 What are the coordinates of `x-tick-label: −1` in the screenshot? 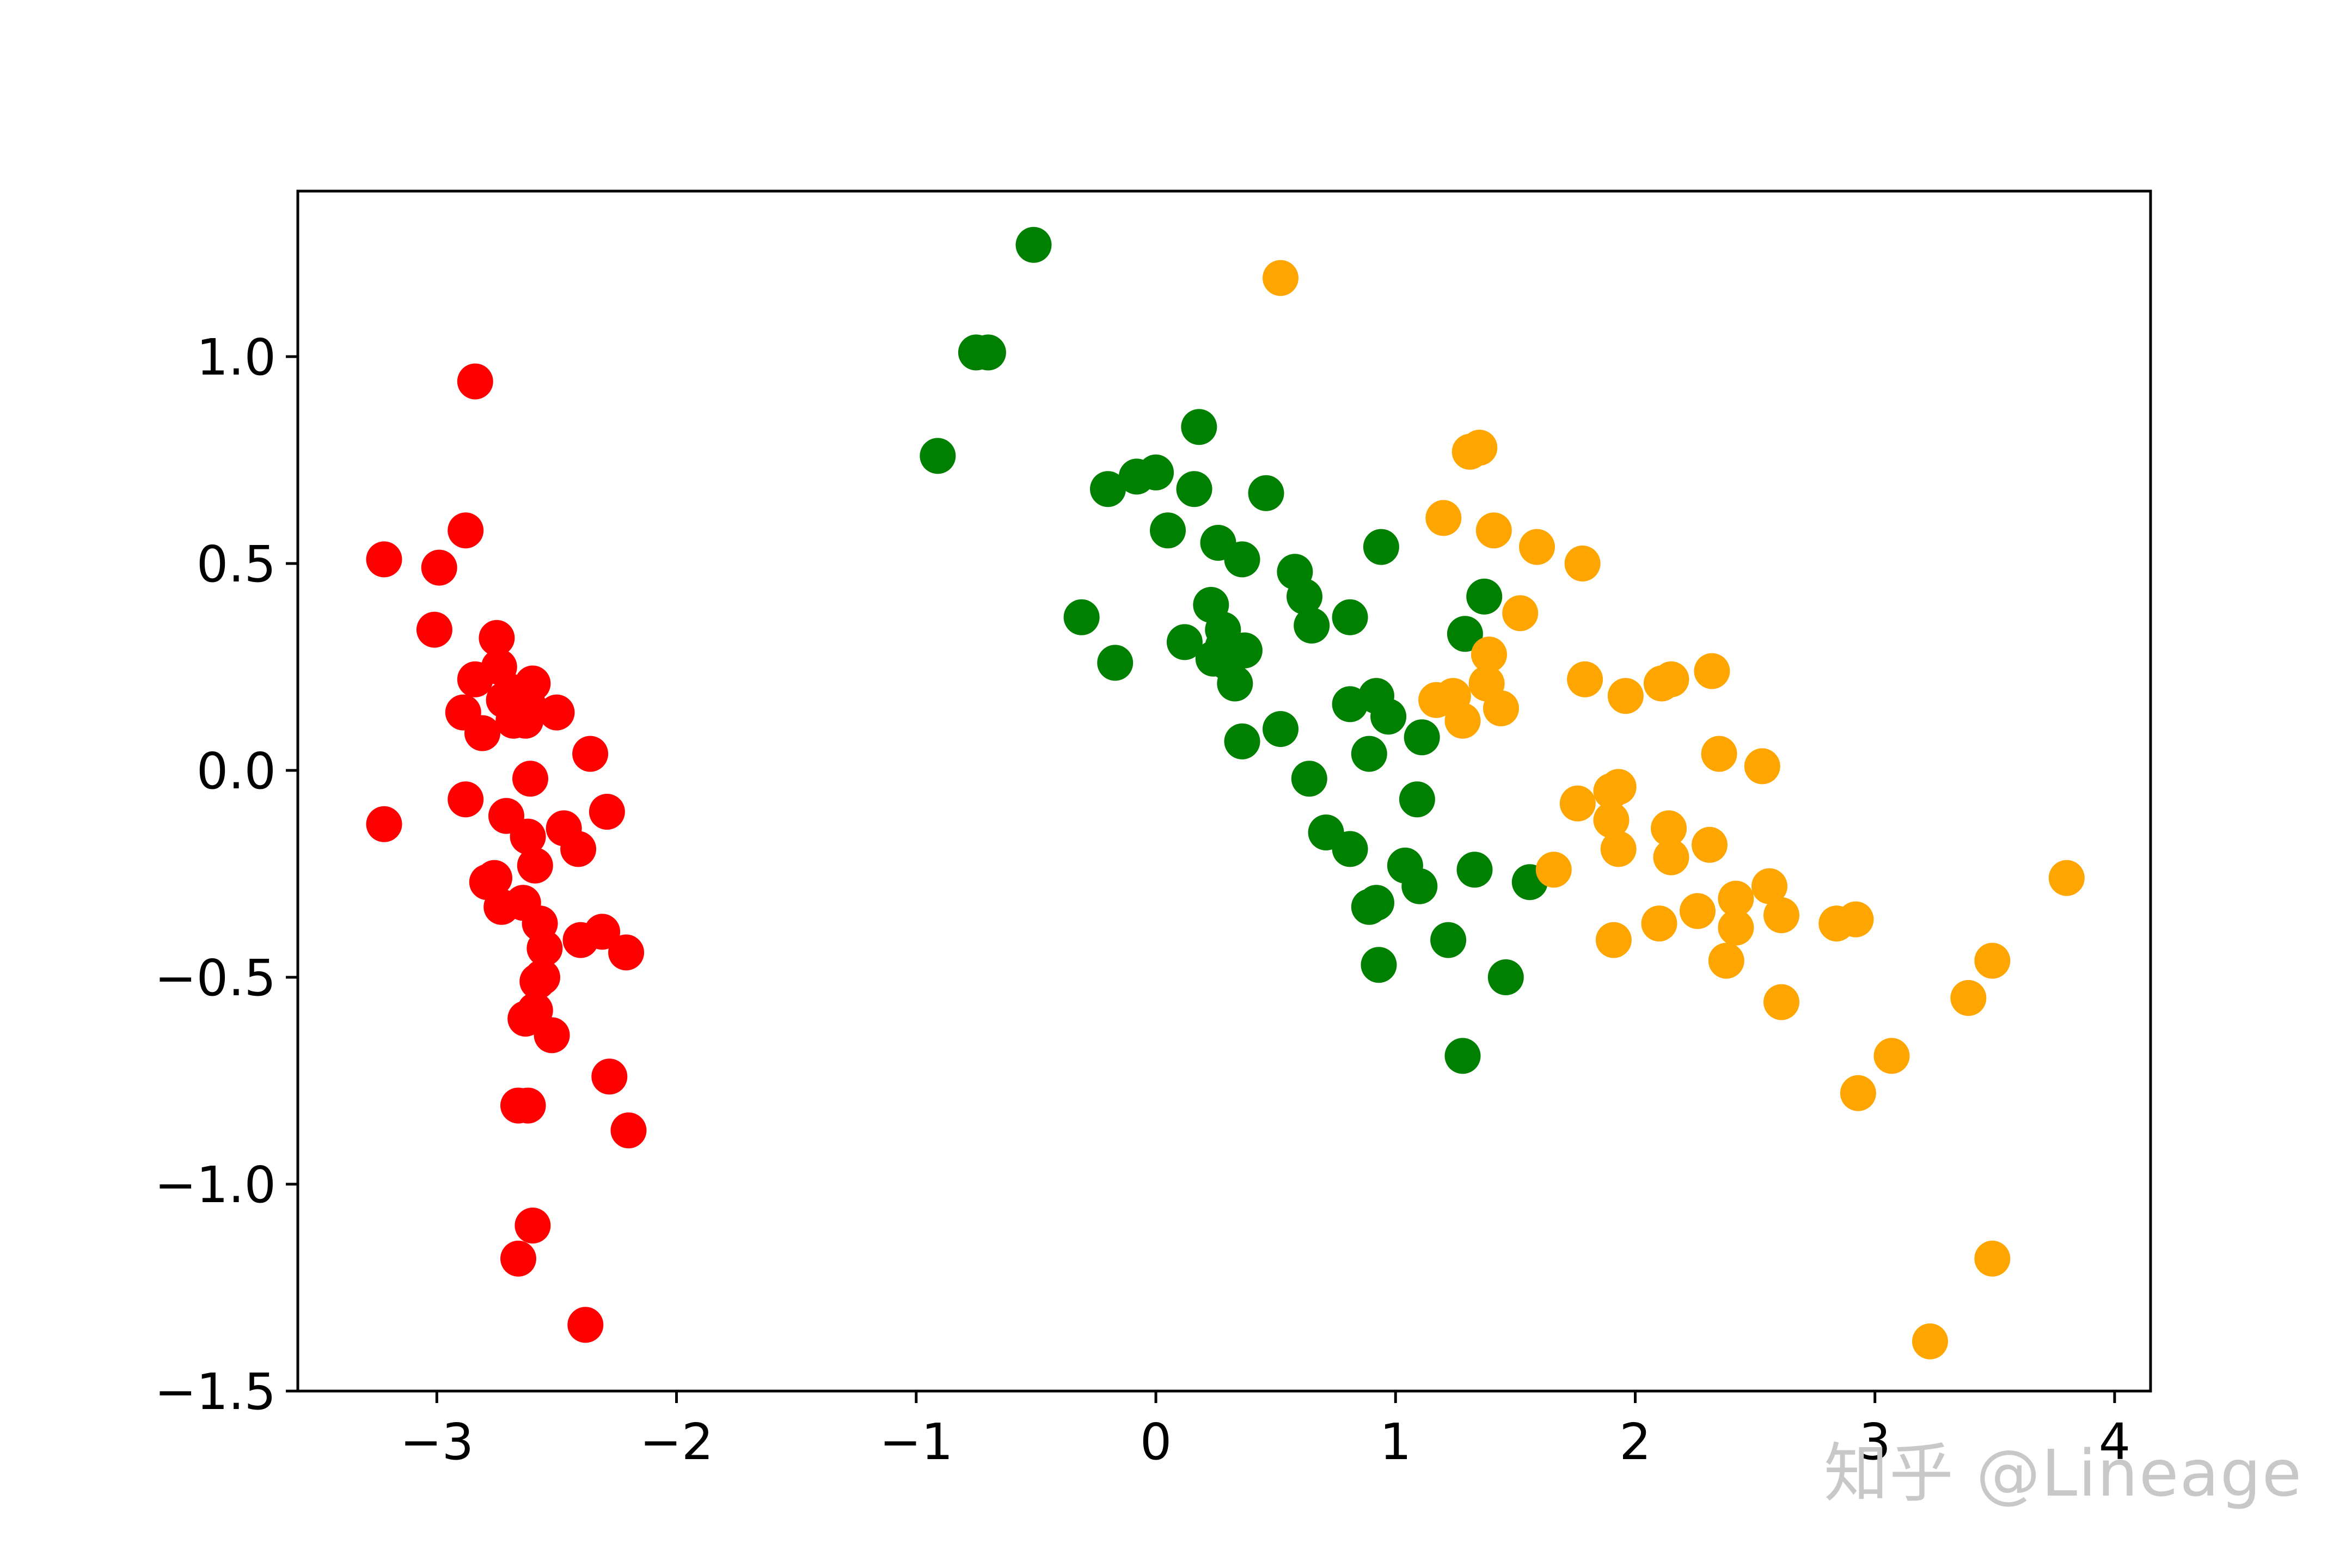 It's located at (916, 1442).